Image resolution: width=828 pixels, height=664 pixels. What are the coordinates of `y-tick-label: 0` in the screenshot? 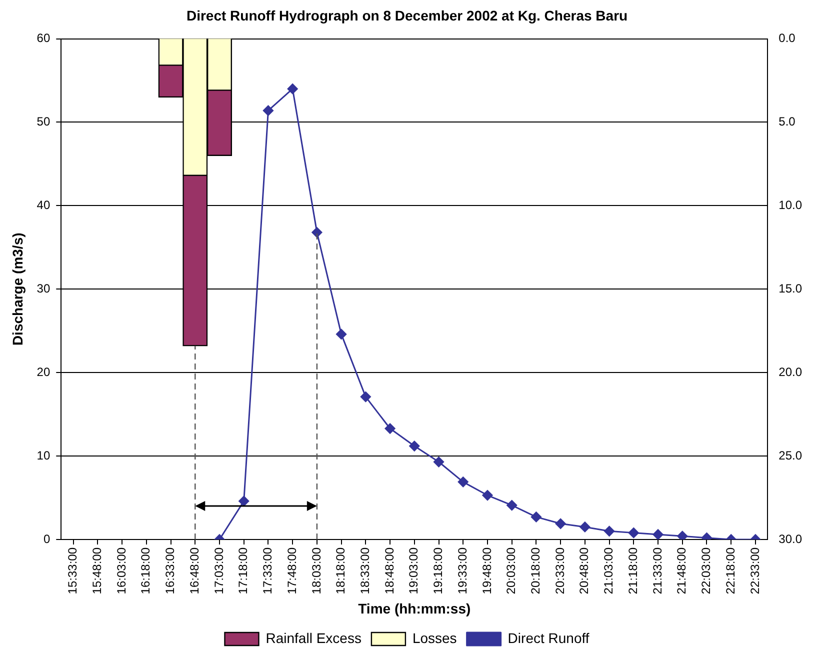 It's located at (46, 539).